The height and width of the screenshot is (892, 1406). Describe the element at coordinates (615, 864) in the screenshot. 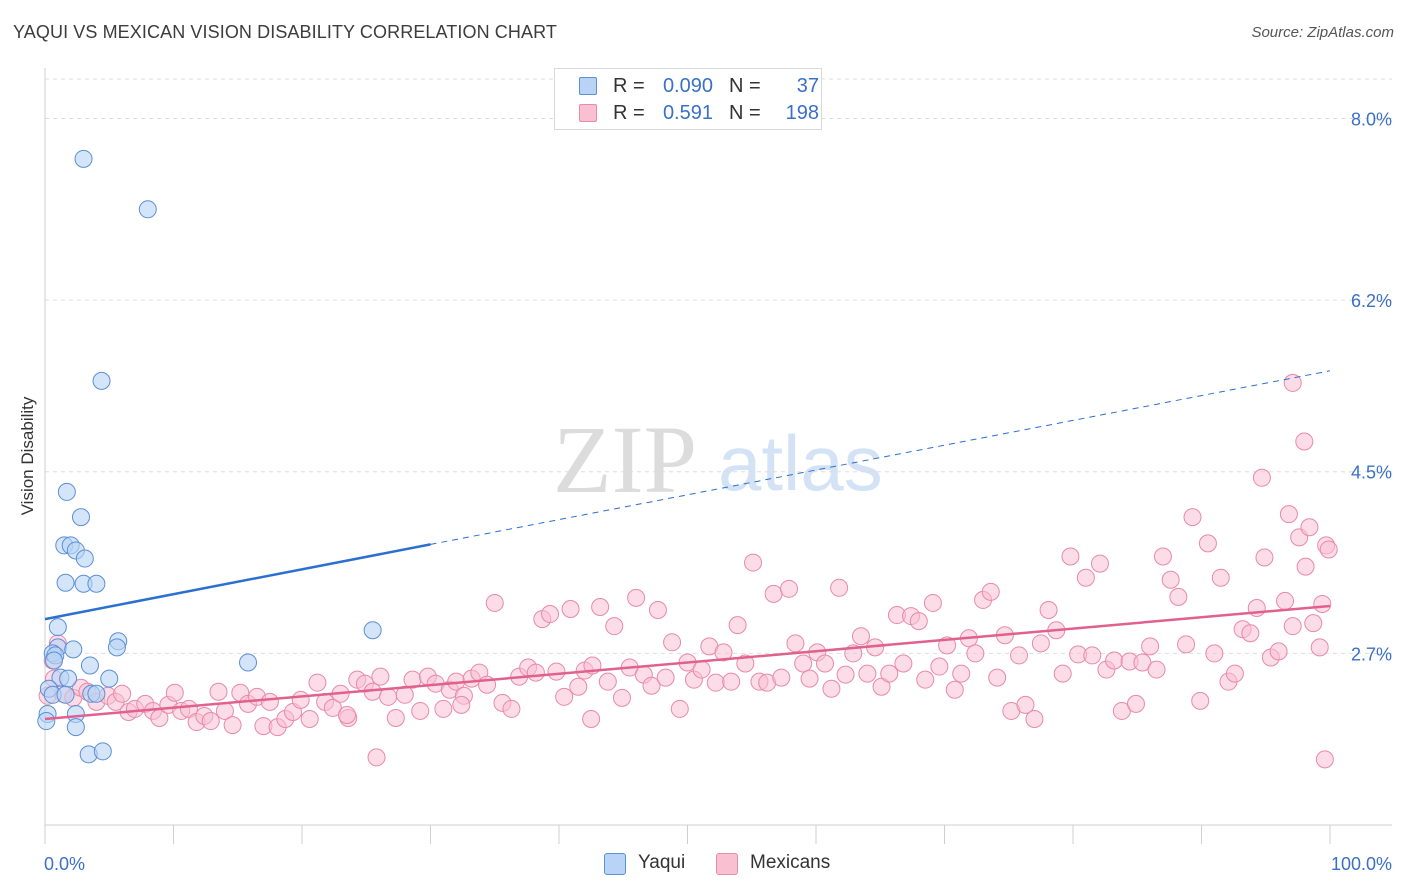

I see `bottom-yaqui-swatch` at that location.